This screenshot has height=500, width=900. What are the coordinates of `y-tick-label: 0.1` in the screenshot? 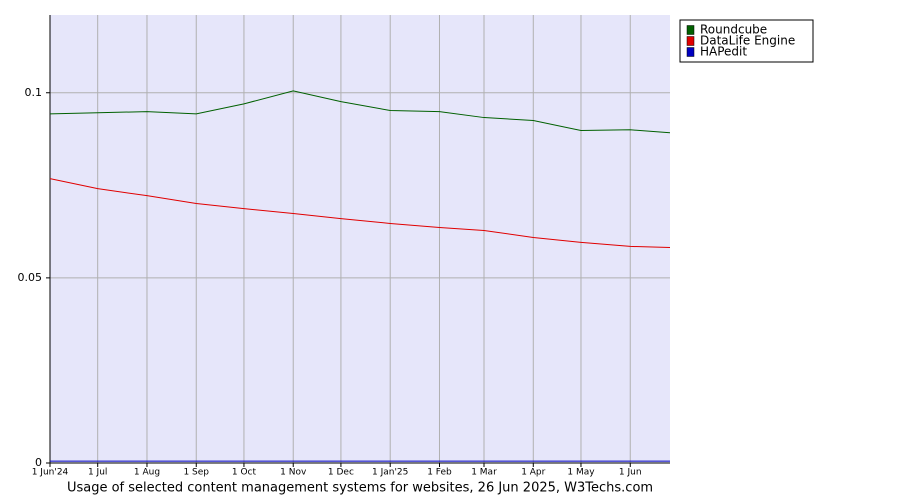 It's located at (34, 92).